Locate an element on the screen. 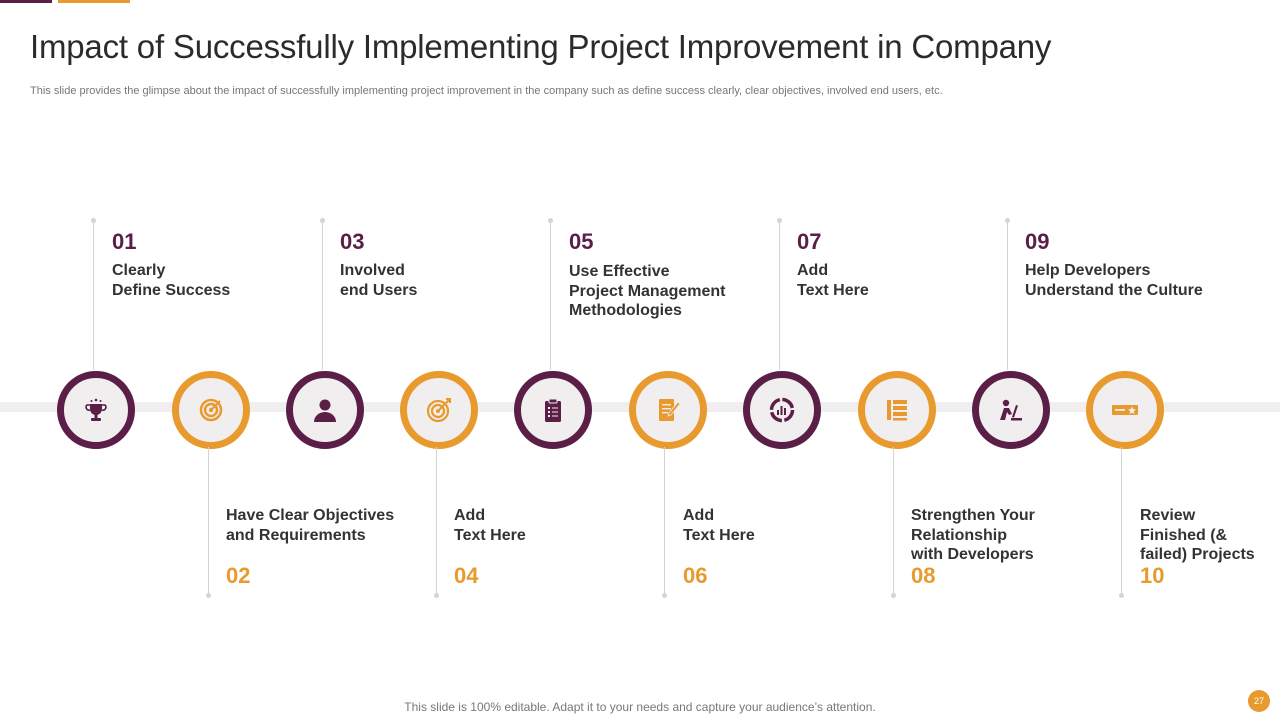 This screenshot has height=720, width=1280. document-edit-icon is located at coordinates (670, 410).